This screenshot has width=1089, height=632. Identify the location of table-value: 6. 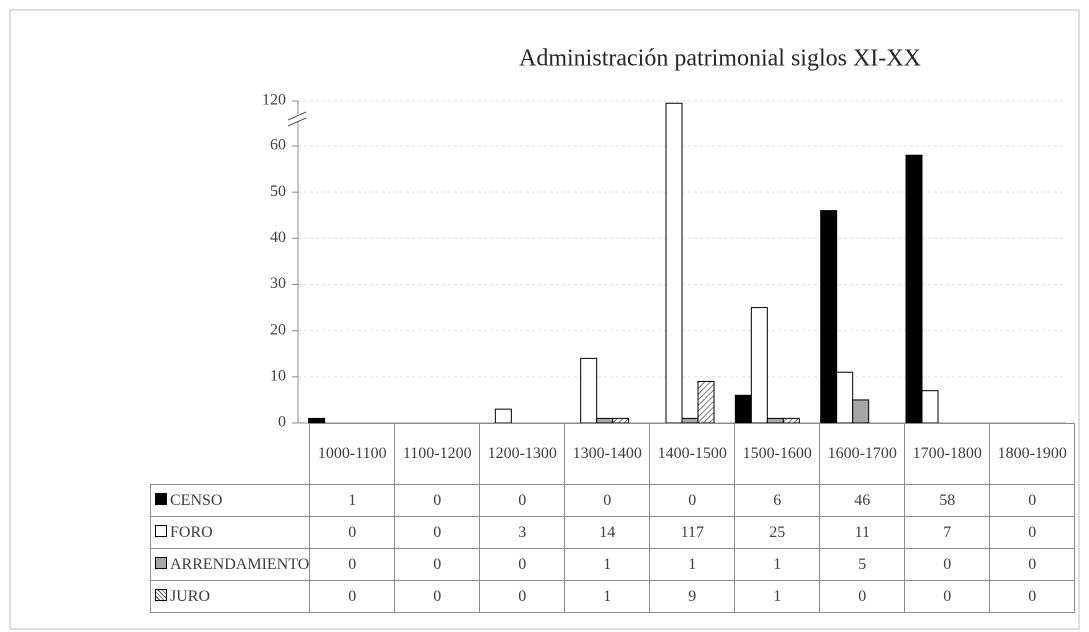
(777, 500).